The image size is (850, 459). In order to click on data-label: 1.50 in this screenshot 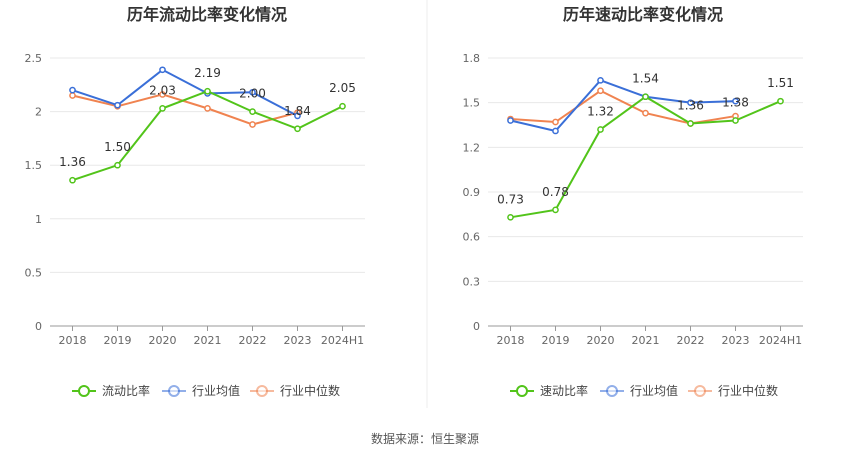, I will do `click(117, 147)`.